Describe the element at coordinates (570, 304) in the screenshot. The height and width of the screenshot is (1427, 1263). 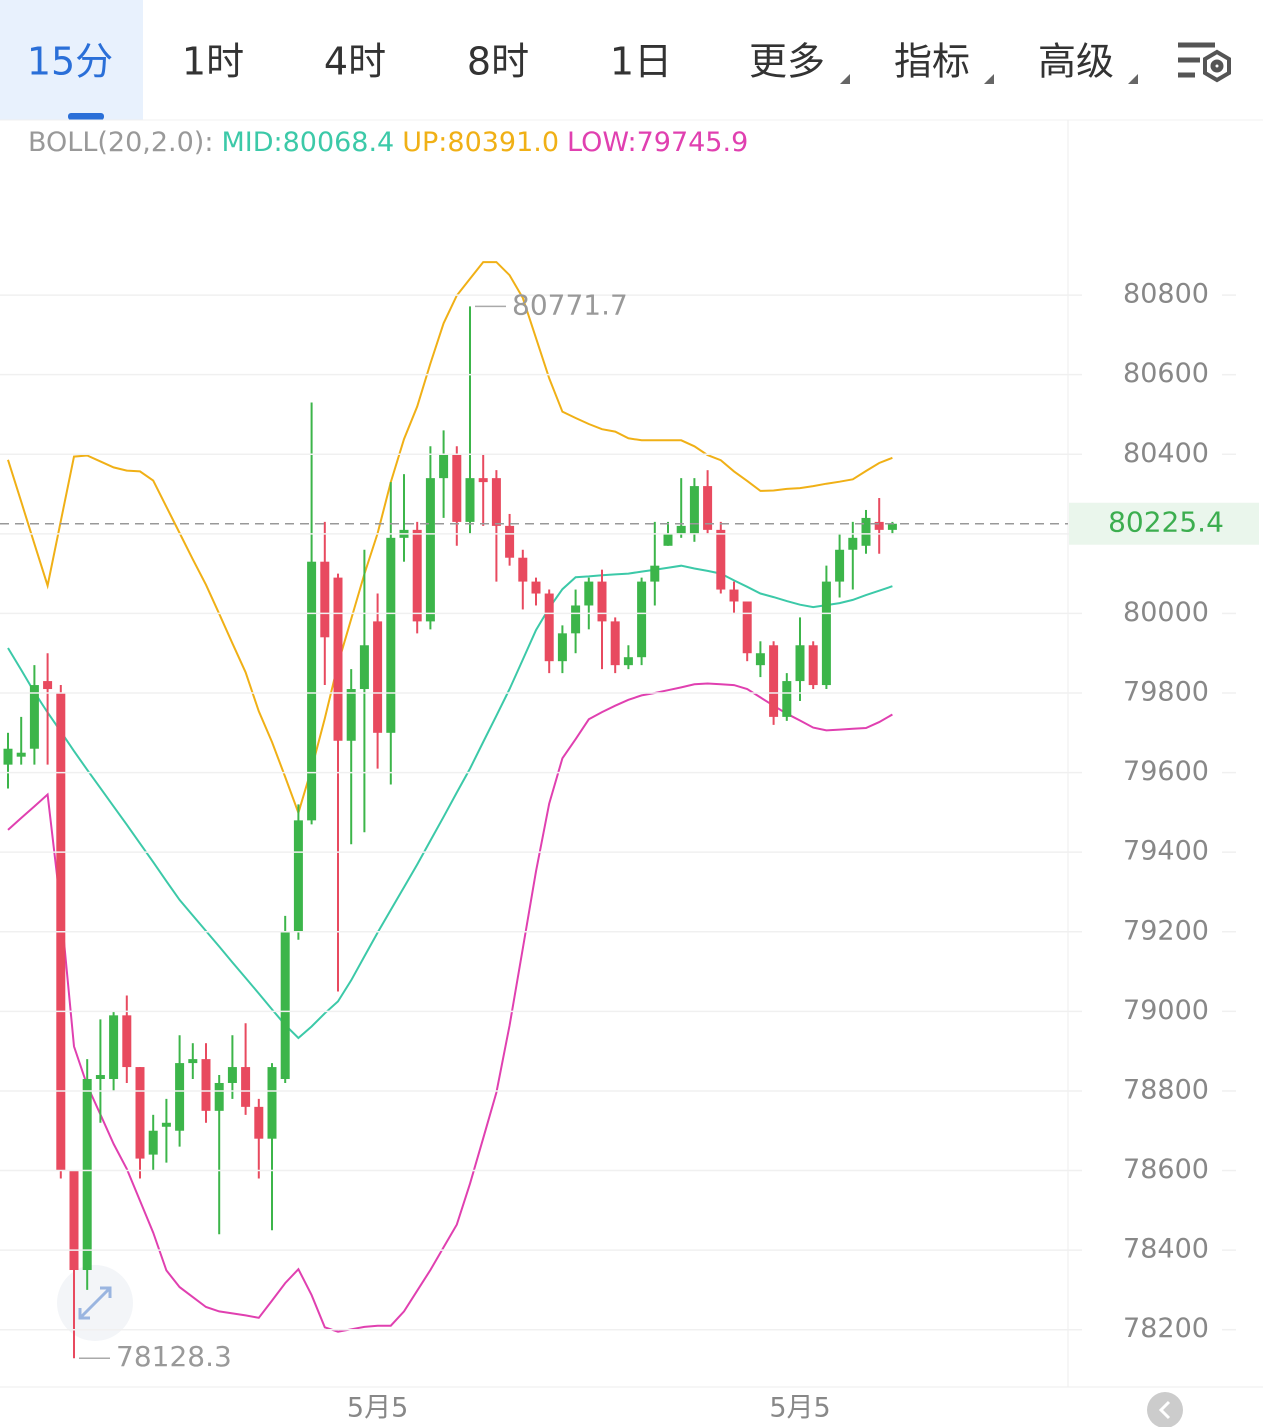
I see `high-label: 80771.7` at that location.